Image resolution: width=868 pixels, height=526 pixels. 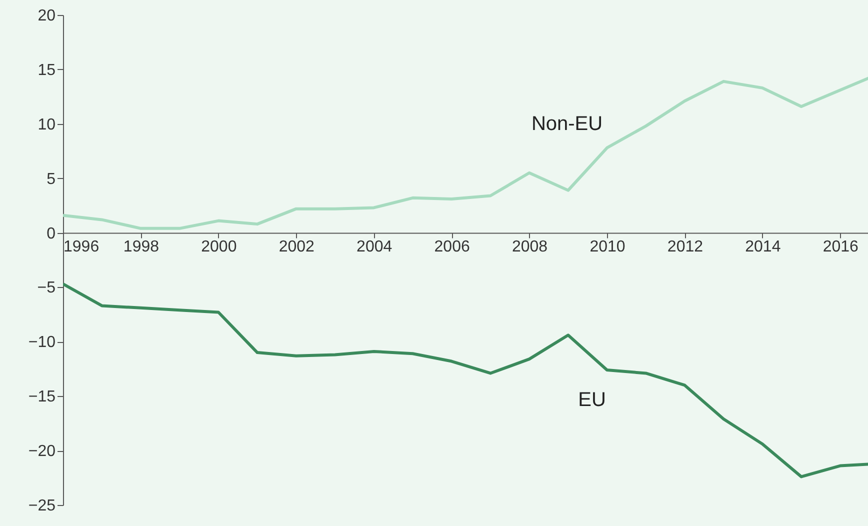 What do you see at coordinates (530, 247) in the screenshot?
I see `x-tick-label: 2008` at bounding box center [530, 247].